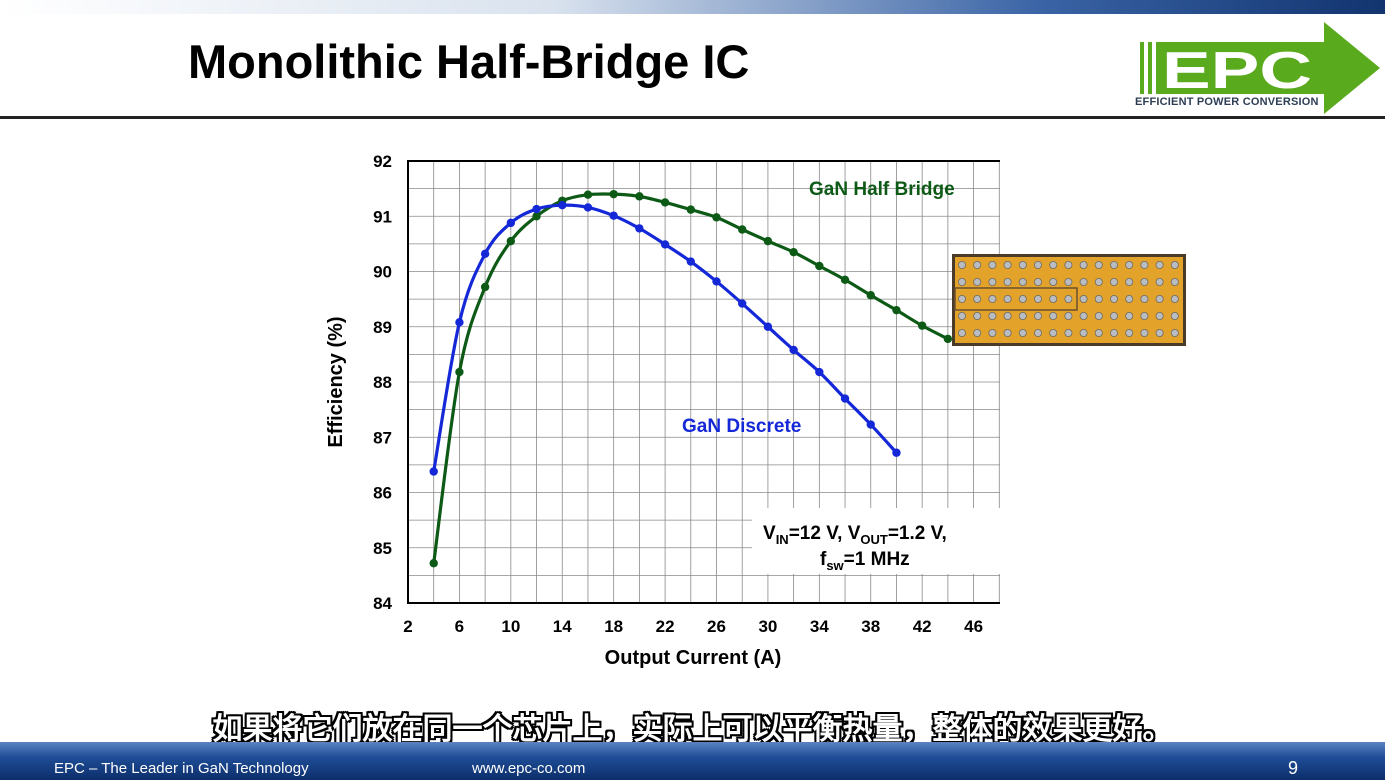 This screenshot has width=1385, height=780. What do you see at coordinates (382, 437) in the screenshot?
I see `y-tick-label: 87` at bounding box center [382, 437].